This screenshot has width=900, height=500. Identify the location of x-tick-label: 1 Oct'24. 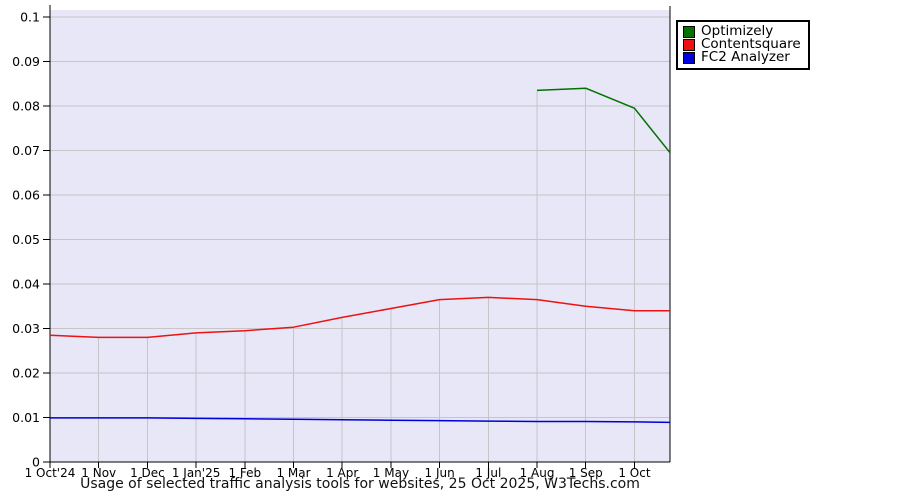
(50, 473).